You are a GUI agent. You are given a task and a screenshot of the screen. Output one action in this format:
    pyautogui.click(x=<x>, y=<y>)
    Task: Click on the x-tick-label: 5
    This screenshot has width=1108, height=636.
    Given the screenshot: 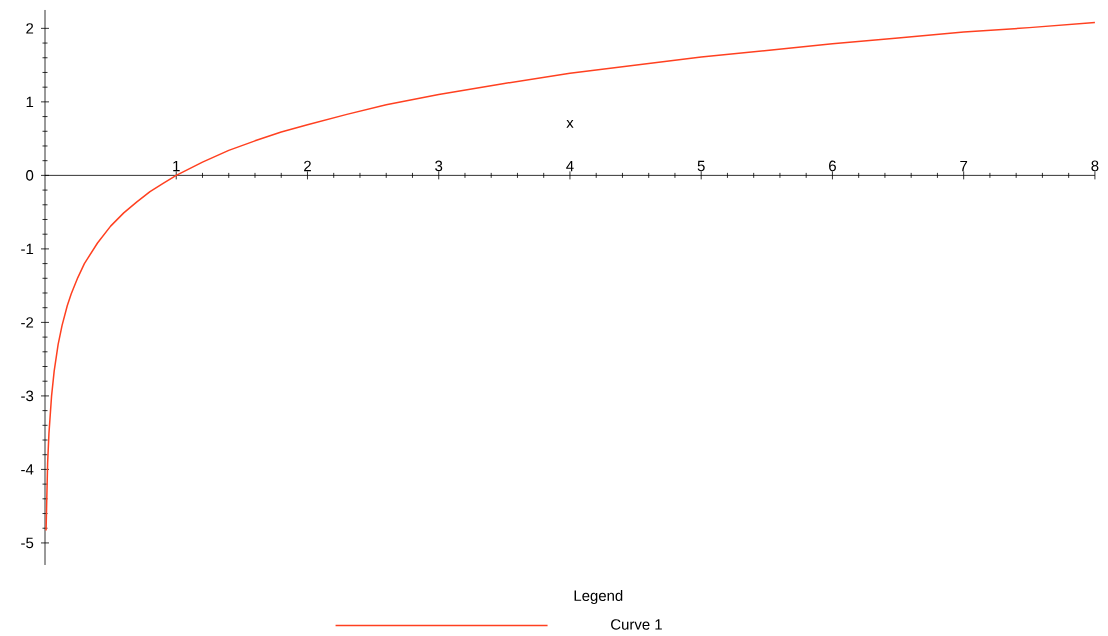 What is the action you would take?
    pyautogui.click(x=701, y=166)
    